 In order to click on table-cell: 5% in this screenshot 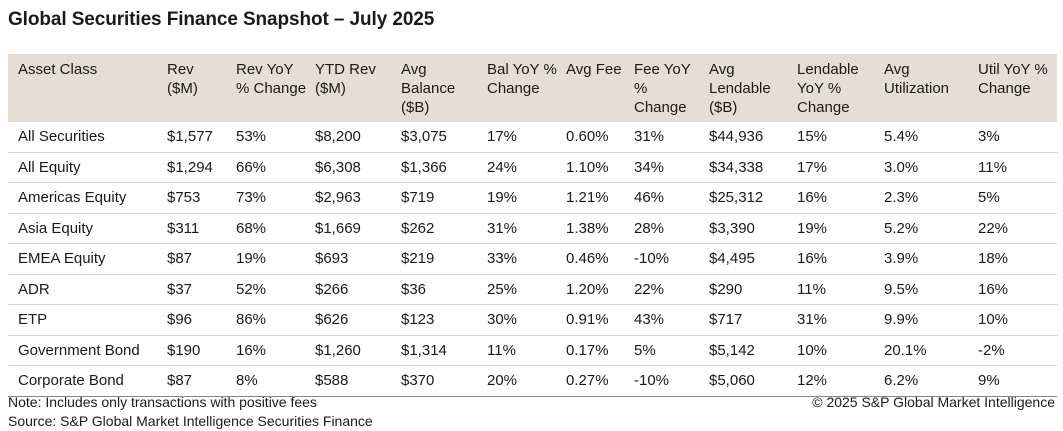, I will do `click(1015, 198)`.